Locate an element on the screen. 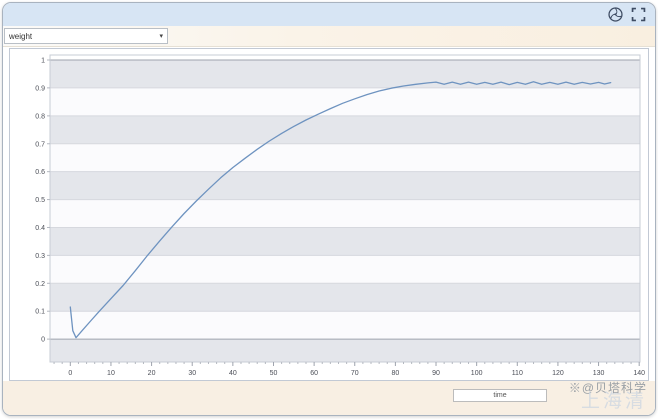 This screenshot has width=658, height=420. series-selector-dropdown: weight ▾ is located at coordinates (86, 36).